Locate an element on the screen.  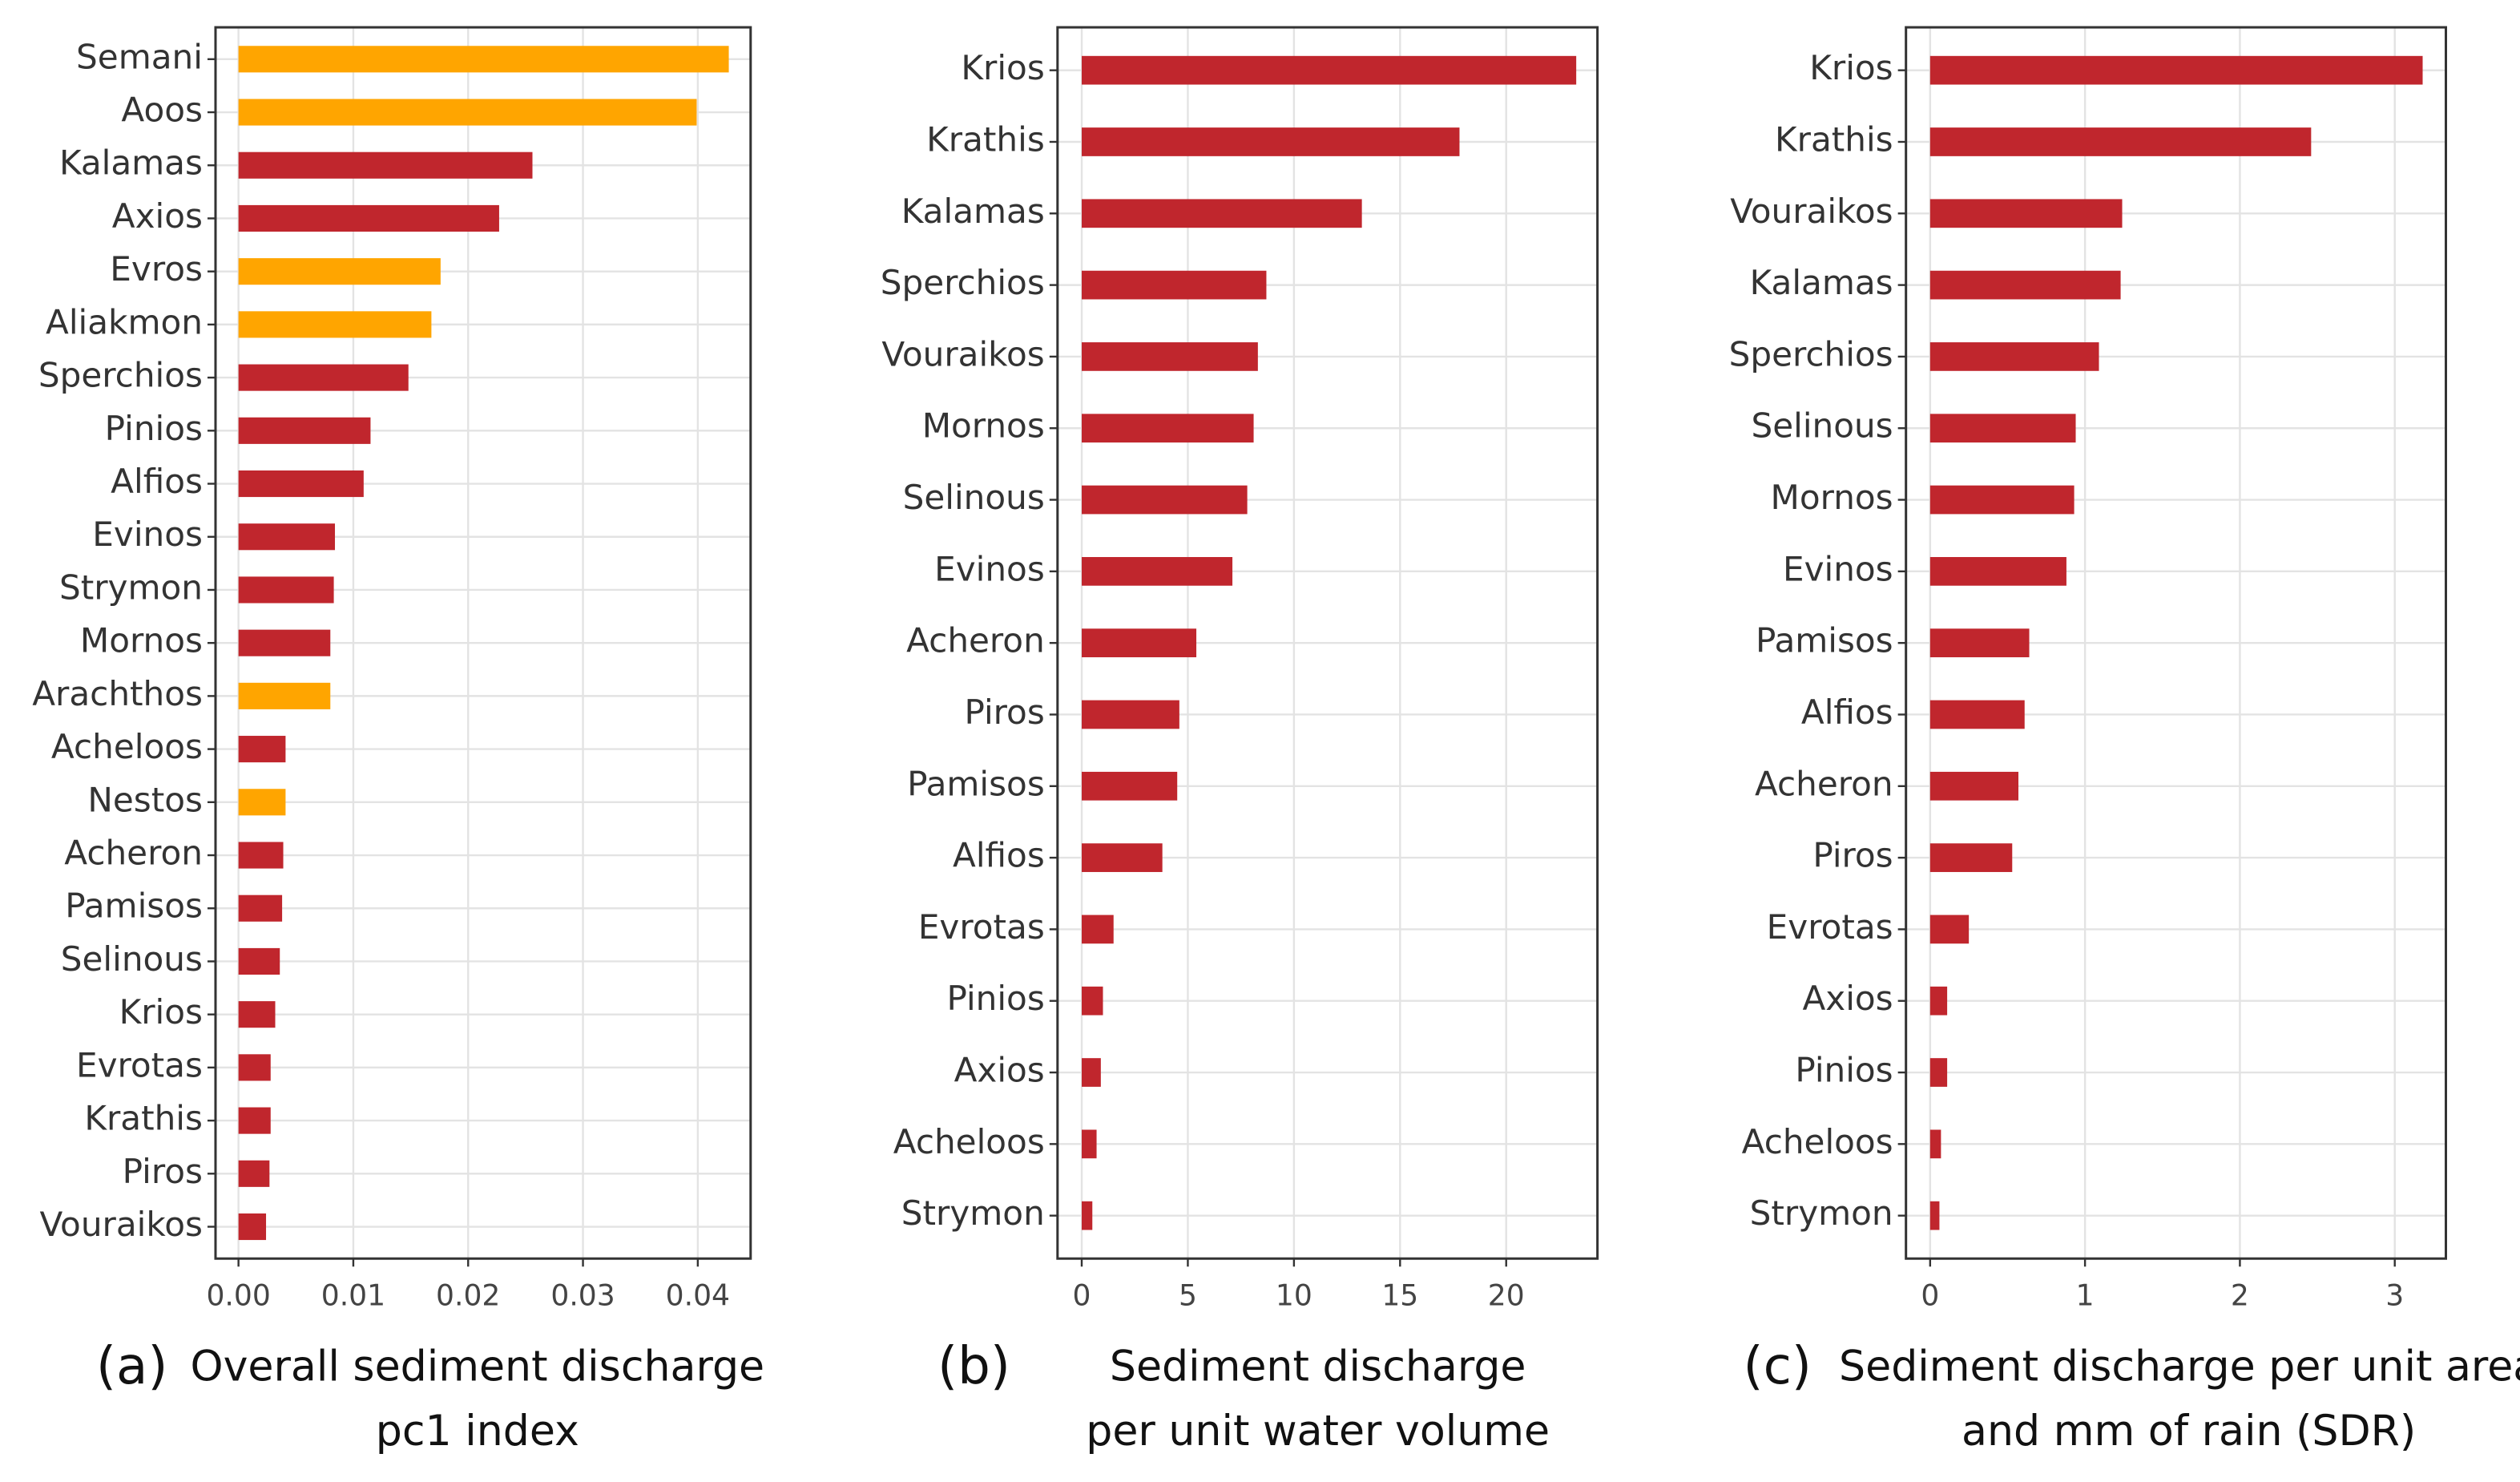
x-axis-label: per unit water volume is located at coordinates (1318, 1431).